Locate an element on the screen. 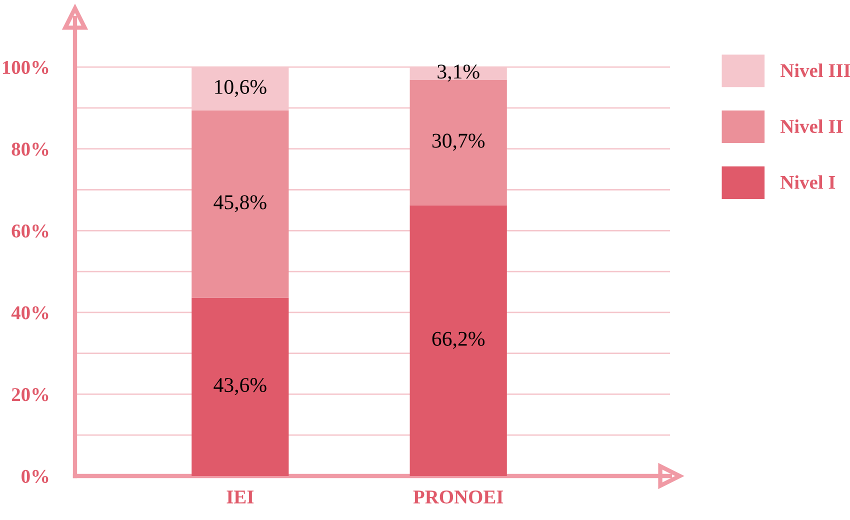 This screenshot has width=850, height=520. legend-label: Nivel I is located at coordinates (808, 182).